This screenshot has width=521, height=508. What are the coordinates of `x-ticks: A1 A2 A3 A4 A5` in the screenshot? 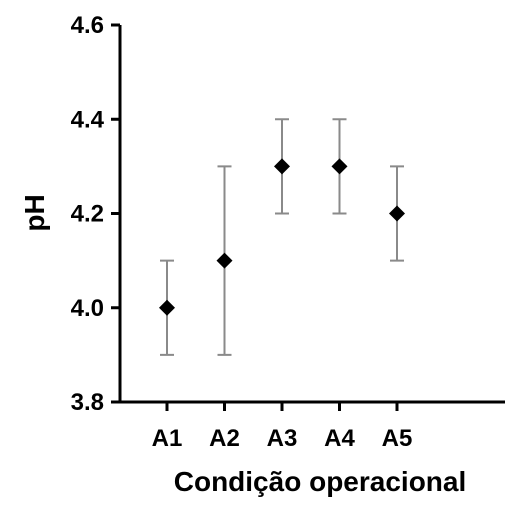 It's located at (282, 427).